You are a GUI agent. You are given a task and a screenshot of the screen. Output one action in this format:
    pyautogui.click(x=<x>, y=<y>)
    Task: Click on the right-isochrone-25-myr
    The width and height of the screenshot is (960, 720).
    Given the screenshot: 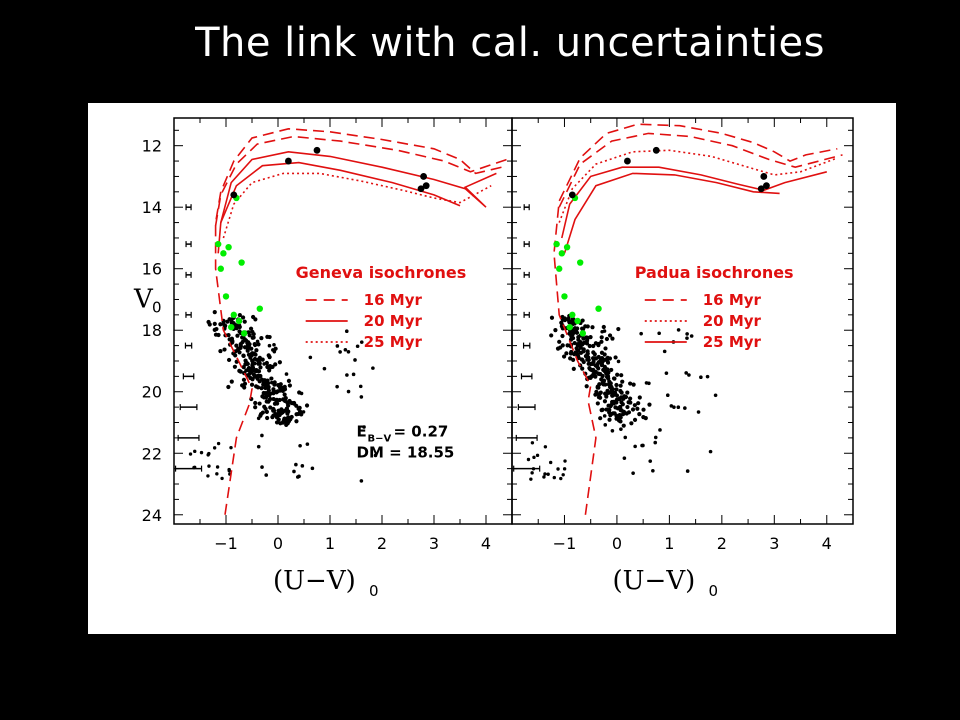 What is the action you would take?
    pyautogui.click(x=694, y=202)
    